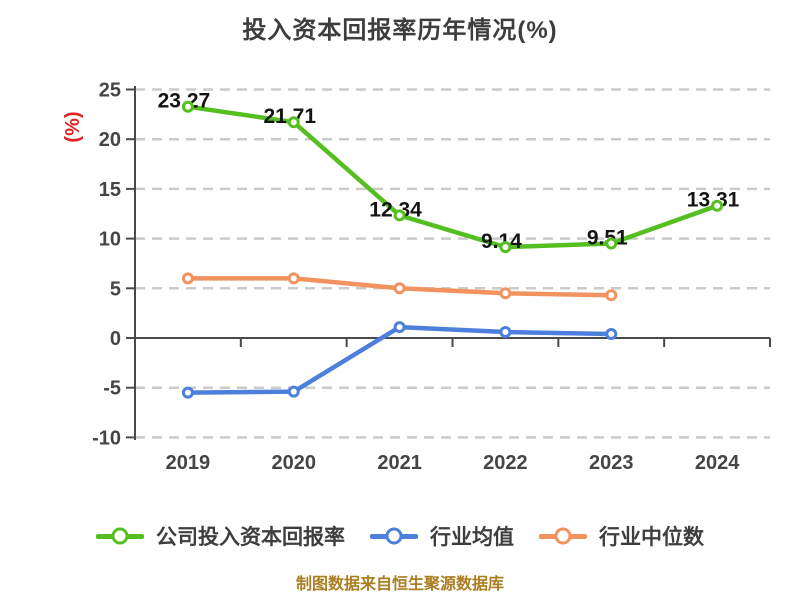 This screenshot has height=600, width=800. I want to click on x-tick-label-2019: 2019, so click(188, 463).